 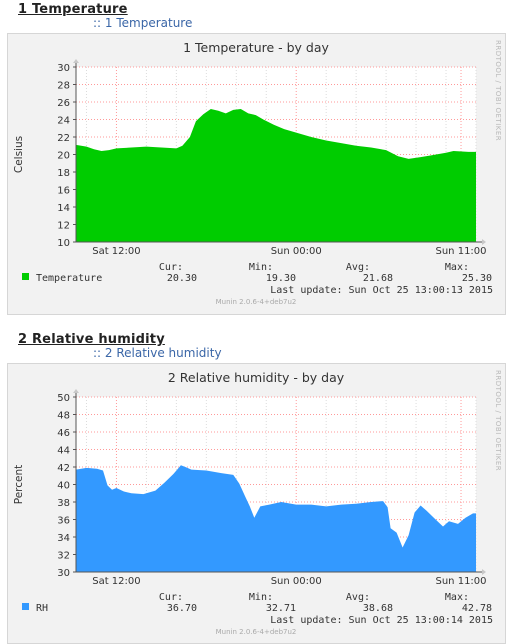 What do you see at coordinates (484, 572) in the screenshot?
I see `chart1-x-axis-arrow` at bounding box center [484, 572].